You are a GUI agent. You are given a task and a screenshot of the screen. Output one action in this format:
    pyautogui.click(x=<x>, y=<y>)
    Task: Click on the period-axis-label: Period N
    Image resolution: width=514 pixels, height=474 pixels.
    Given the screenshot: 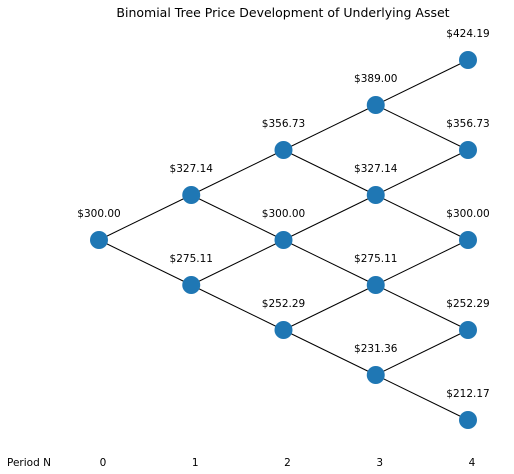 What is the action you would take?
    pyautogui.click(x=29, y=463)
    